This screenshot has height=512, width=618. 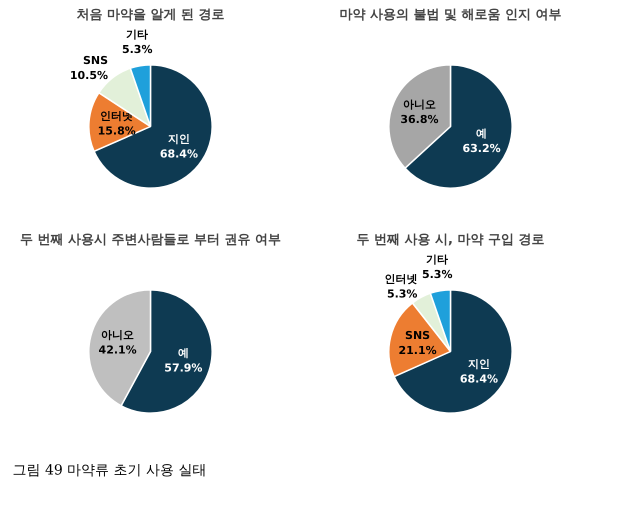 I want to click on chart-title: 두 번째 사용 시, 마약 구입 경로, so click(x=450, y=240).